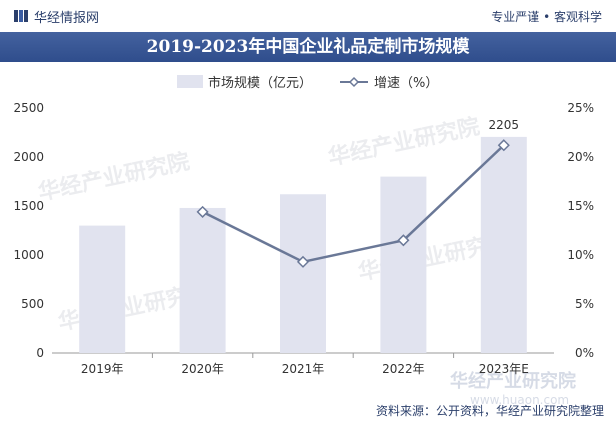 The width and height of the screenshot is (616, 425). What do you see at coordinates (202, 369) in the screenshot?
I see `x-tick-label: 2020年` at bounding box center [202, 369].